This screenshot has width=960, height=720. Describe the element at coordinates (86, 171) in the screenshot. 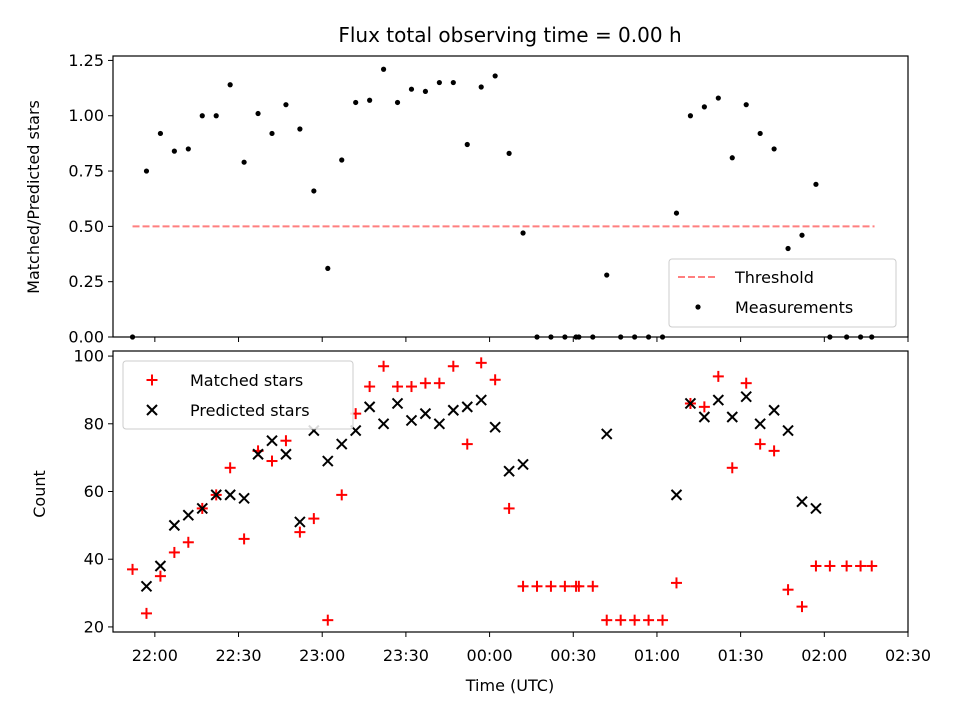

I see `top-y-tick-label: 0.75` at that location.